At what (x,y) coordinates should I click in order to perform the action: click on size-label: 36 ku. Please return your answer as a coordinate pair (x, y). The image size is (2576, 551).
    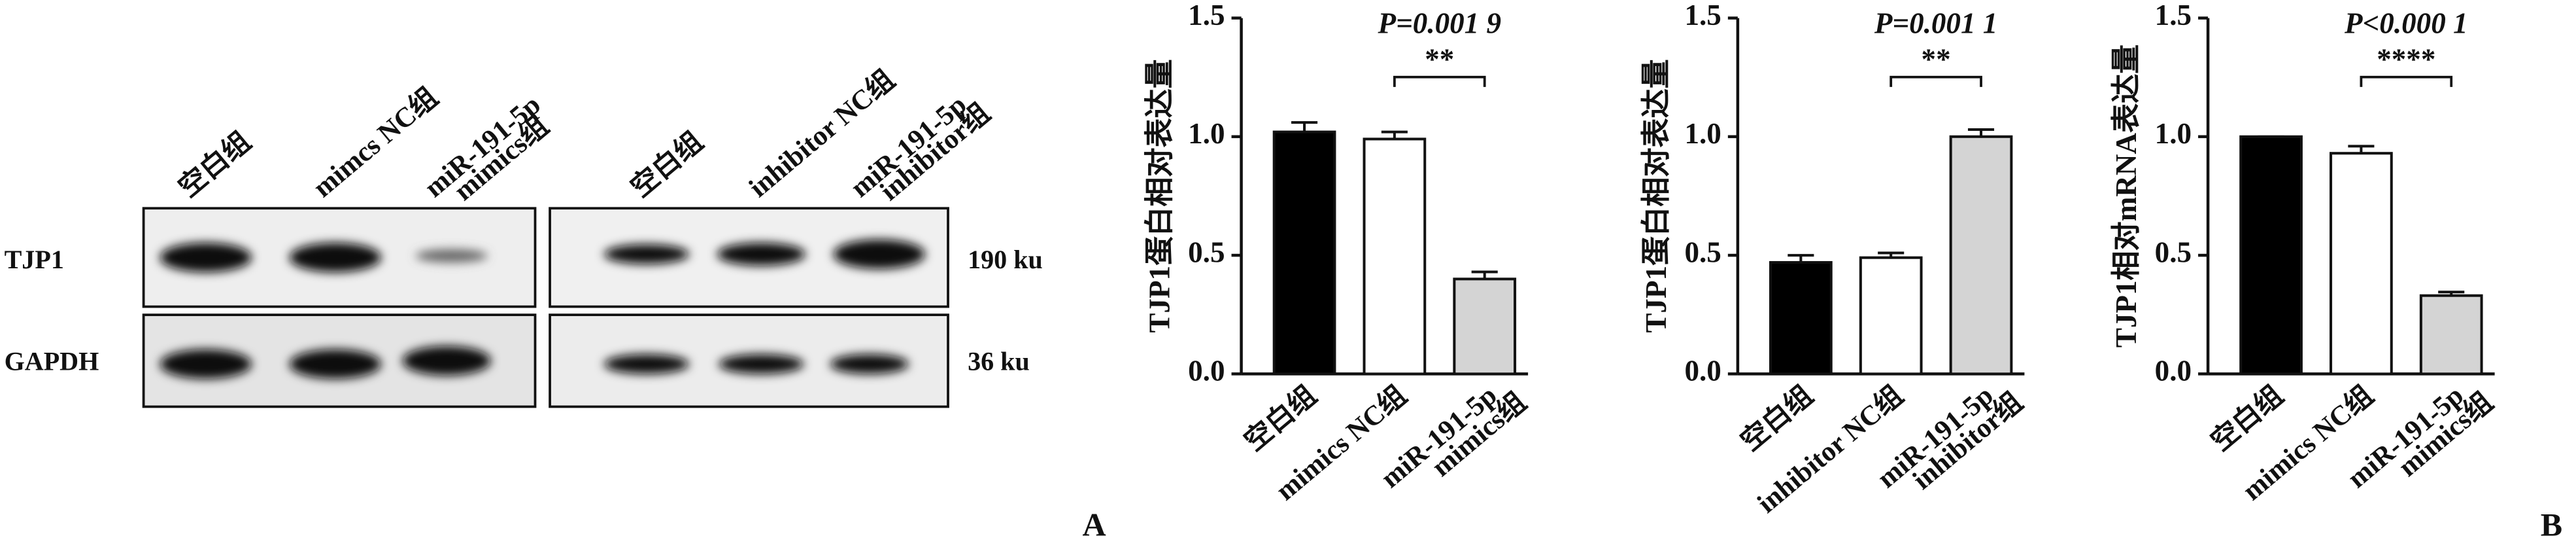
    Looking at the image, I should click on (999, 361).